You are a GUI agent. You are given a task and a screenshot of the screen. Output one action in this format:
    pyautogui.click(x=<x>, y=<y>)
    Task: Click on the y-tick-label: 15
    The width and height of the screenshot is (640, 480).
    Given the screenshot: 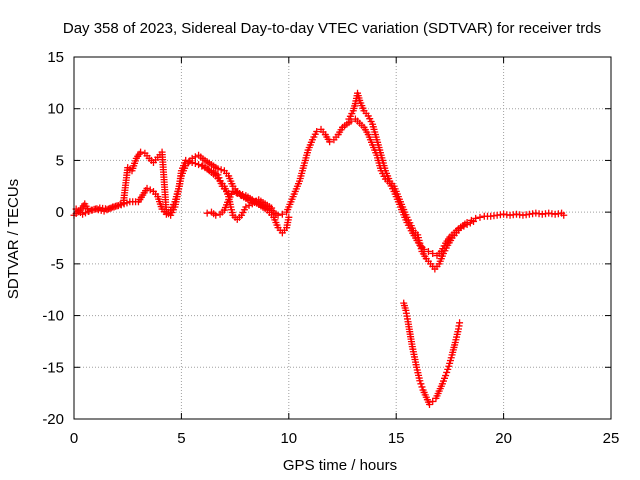 What is the action you would take?
    pyautogui.click(x=55, y=57)
    